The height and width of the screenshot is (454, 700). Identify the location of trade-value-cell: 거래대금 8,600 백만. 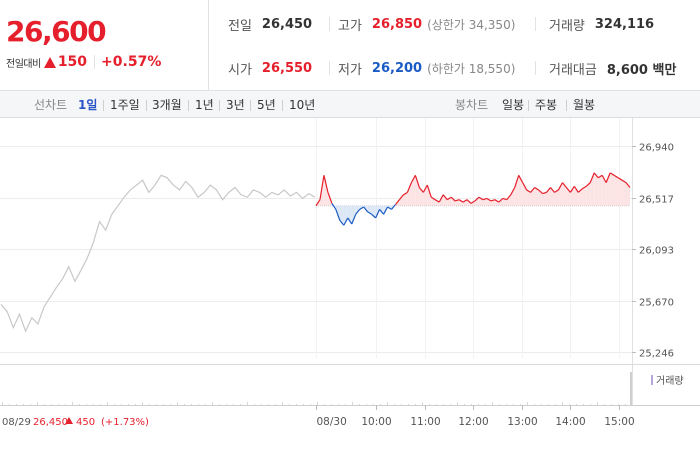
(612, 68).